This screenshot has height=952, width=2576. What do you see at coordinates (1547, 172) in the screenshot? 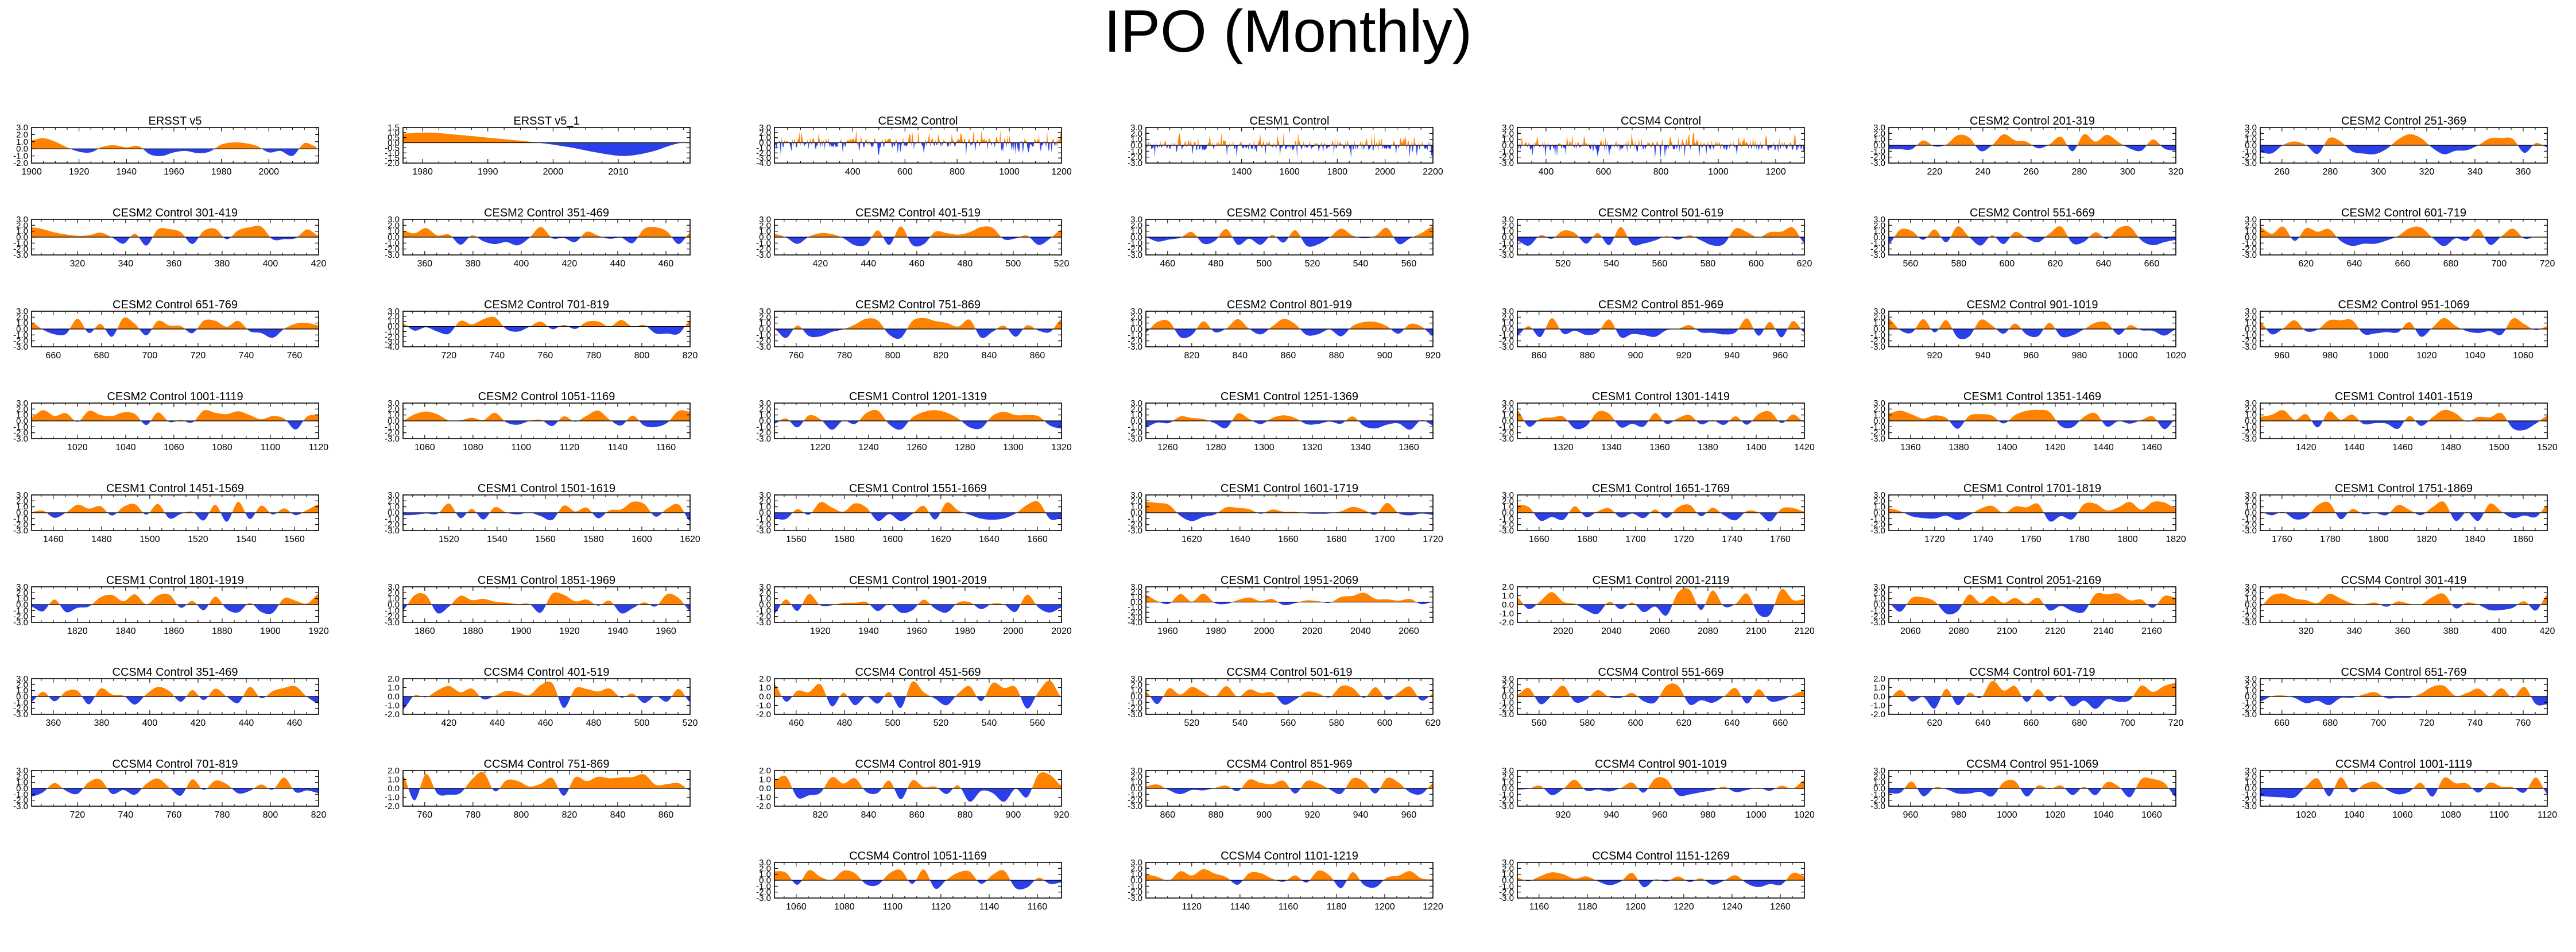
I see `x-tick-label: 400` at bounding box center [1547, 172].